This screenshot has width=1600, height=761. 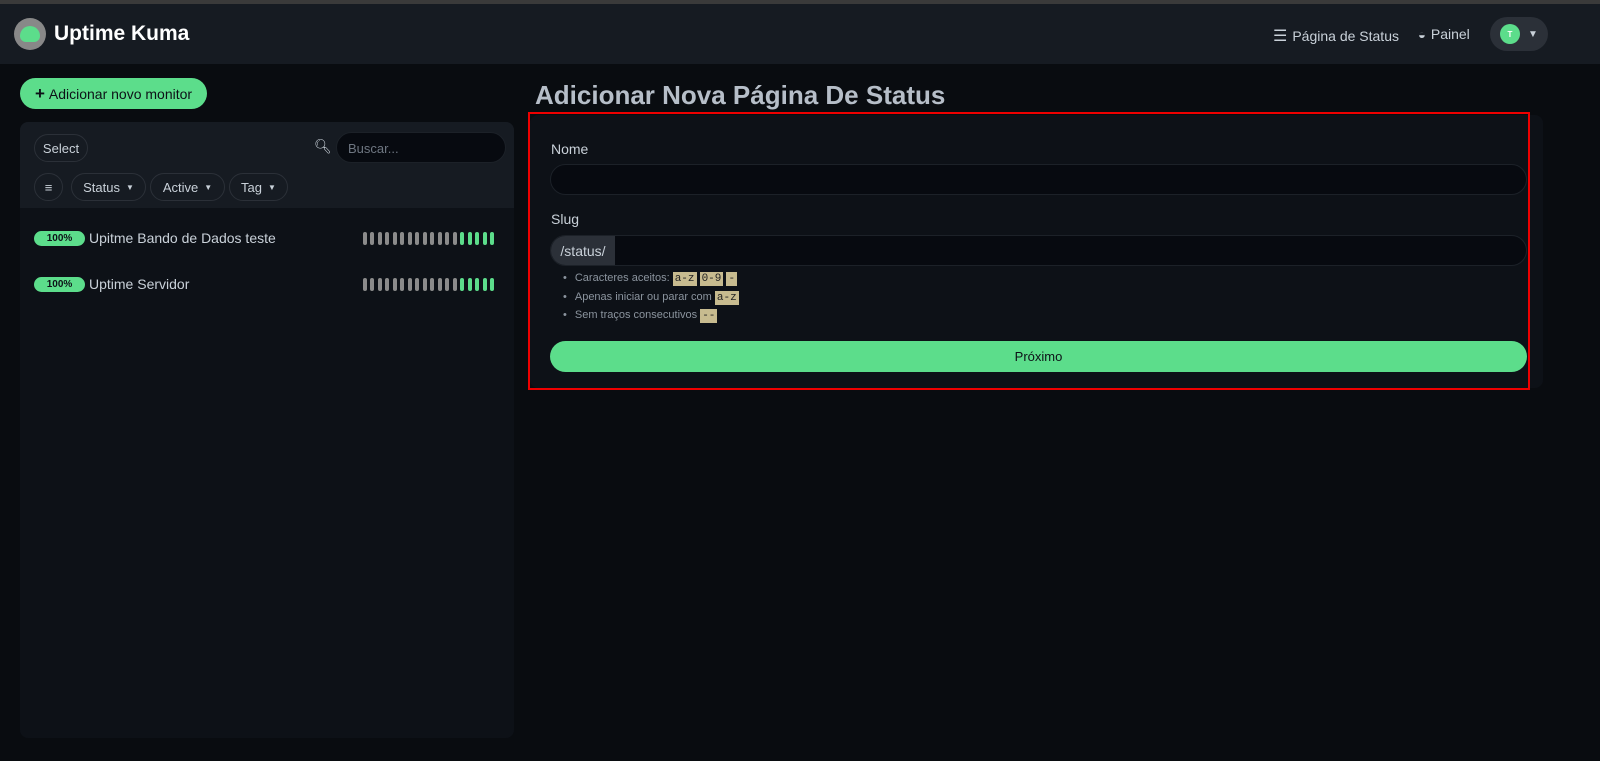 I want to click on add-monitor-button: + Adicionar novo monitor, so click(x=113, y=93).